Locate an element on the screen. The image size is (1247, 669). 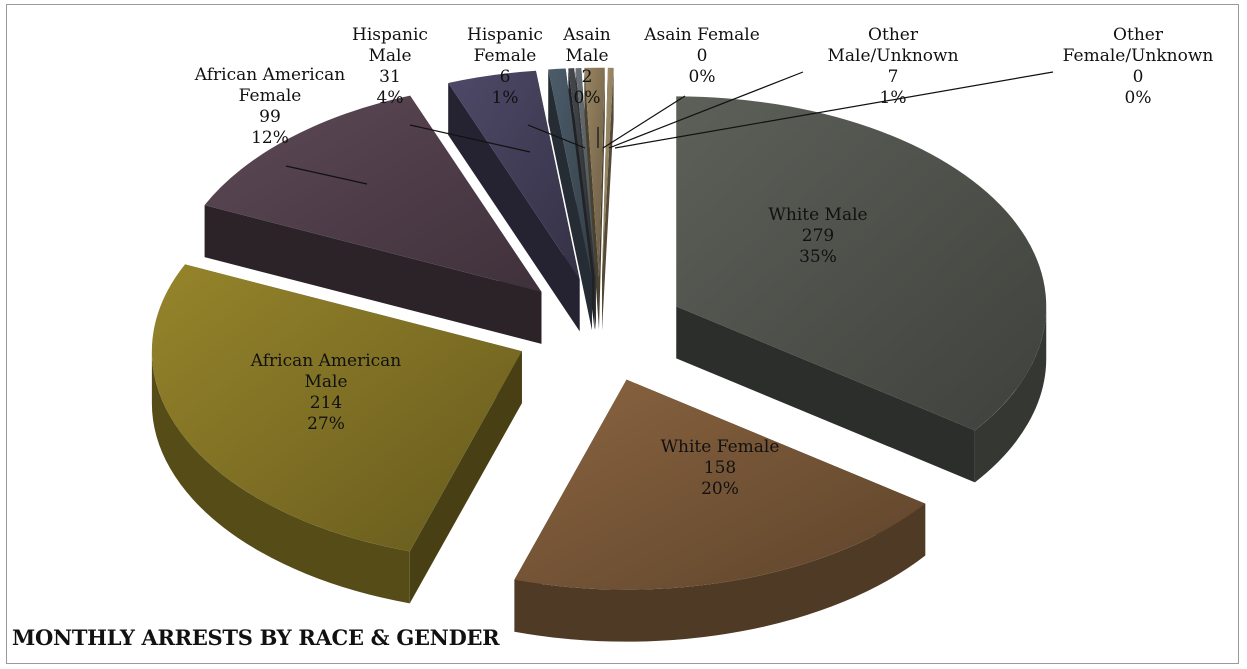
data-label-hispanic-male: Hispanic Male 31 4% is located at coordinates (390, 66).